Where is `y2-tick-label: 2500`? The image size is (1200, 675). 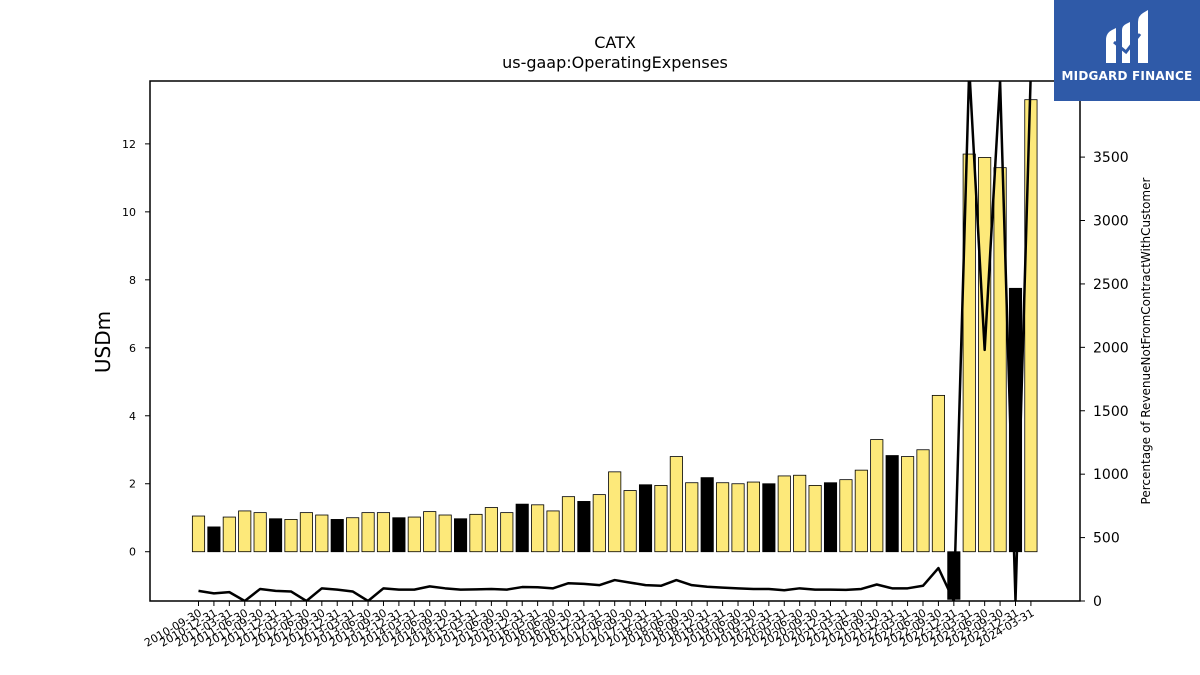
y2-tick-label: 2500 is located at coordinates (1111, 285).